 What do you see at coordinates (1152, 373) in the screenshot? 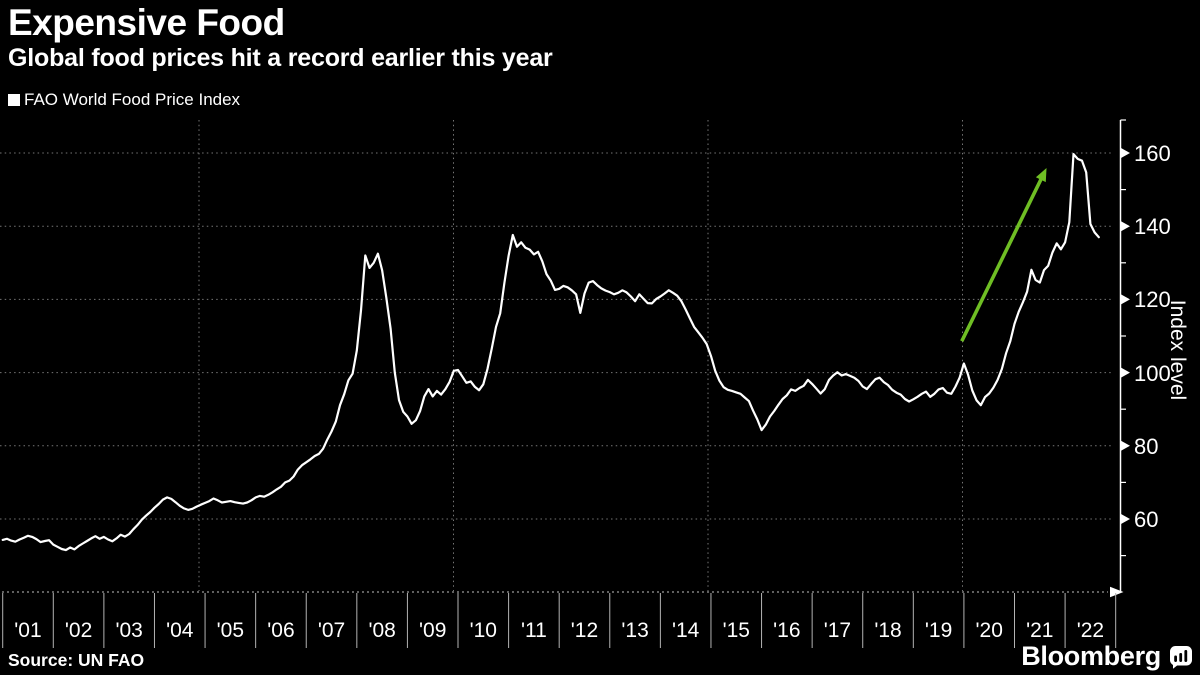
I see `y-axis-tick-label: 100` at bounding box center [1152, 373].